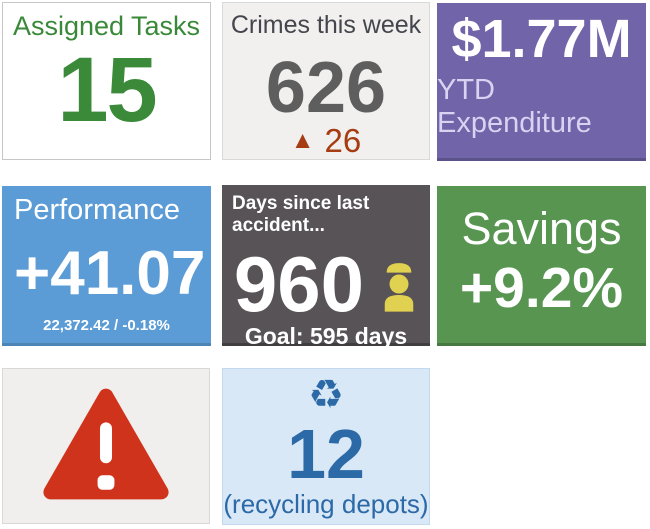  What do you see at coordinates (106, 26) in the screenshot?
I see `assigned-tasks-title: Assigned Tasks` at bounding box center [106, 26].